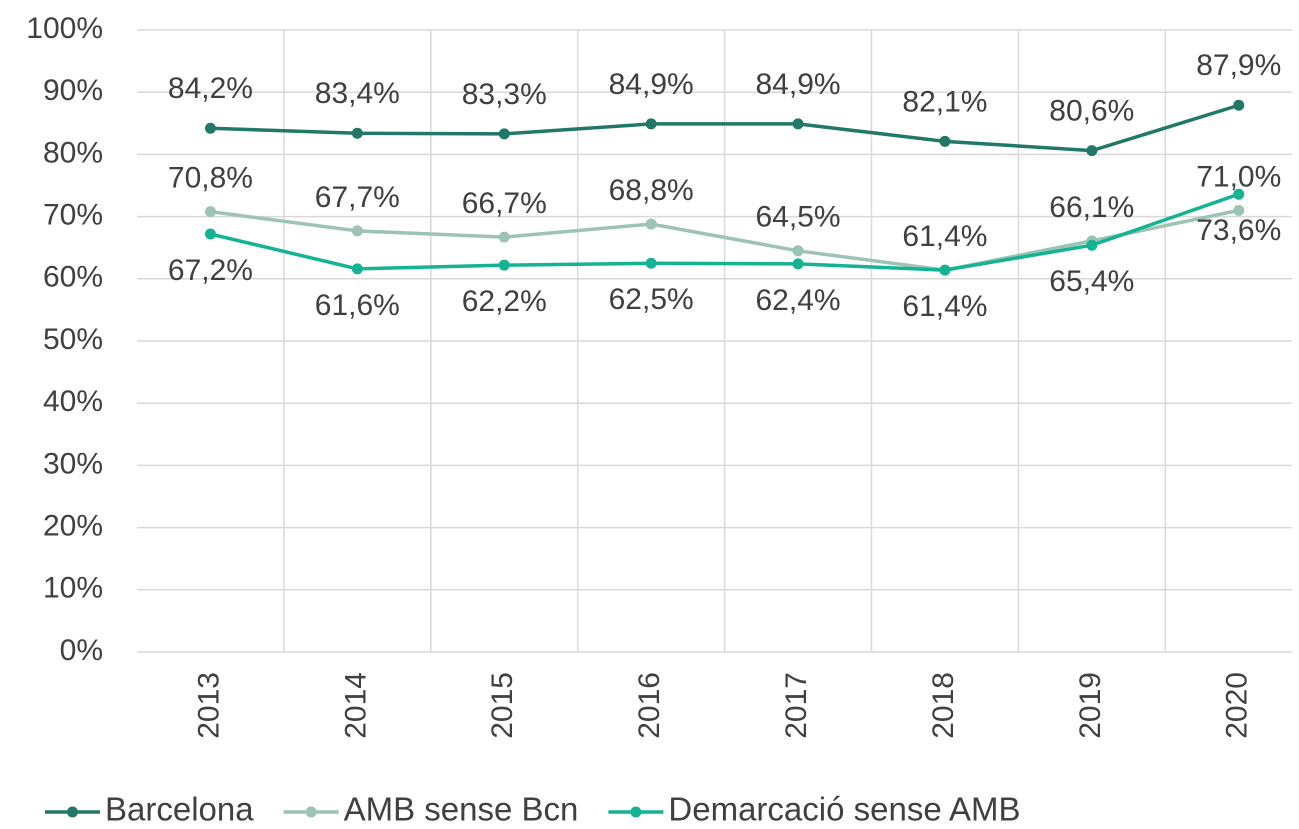  What do you see at coordinates (210, 178) in the screenshot?
I see `data-label: 70,8%` at bounding box center [210, 178].